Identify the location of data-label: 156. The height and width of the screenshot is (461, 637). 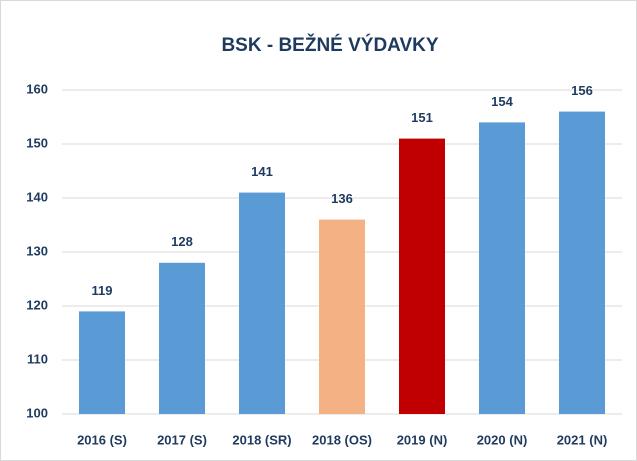
(582, 90).